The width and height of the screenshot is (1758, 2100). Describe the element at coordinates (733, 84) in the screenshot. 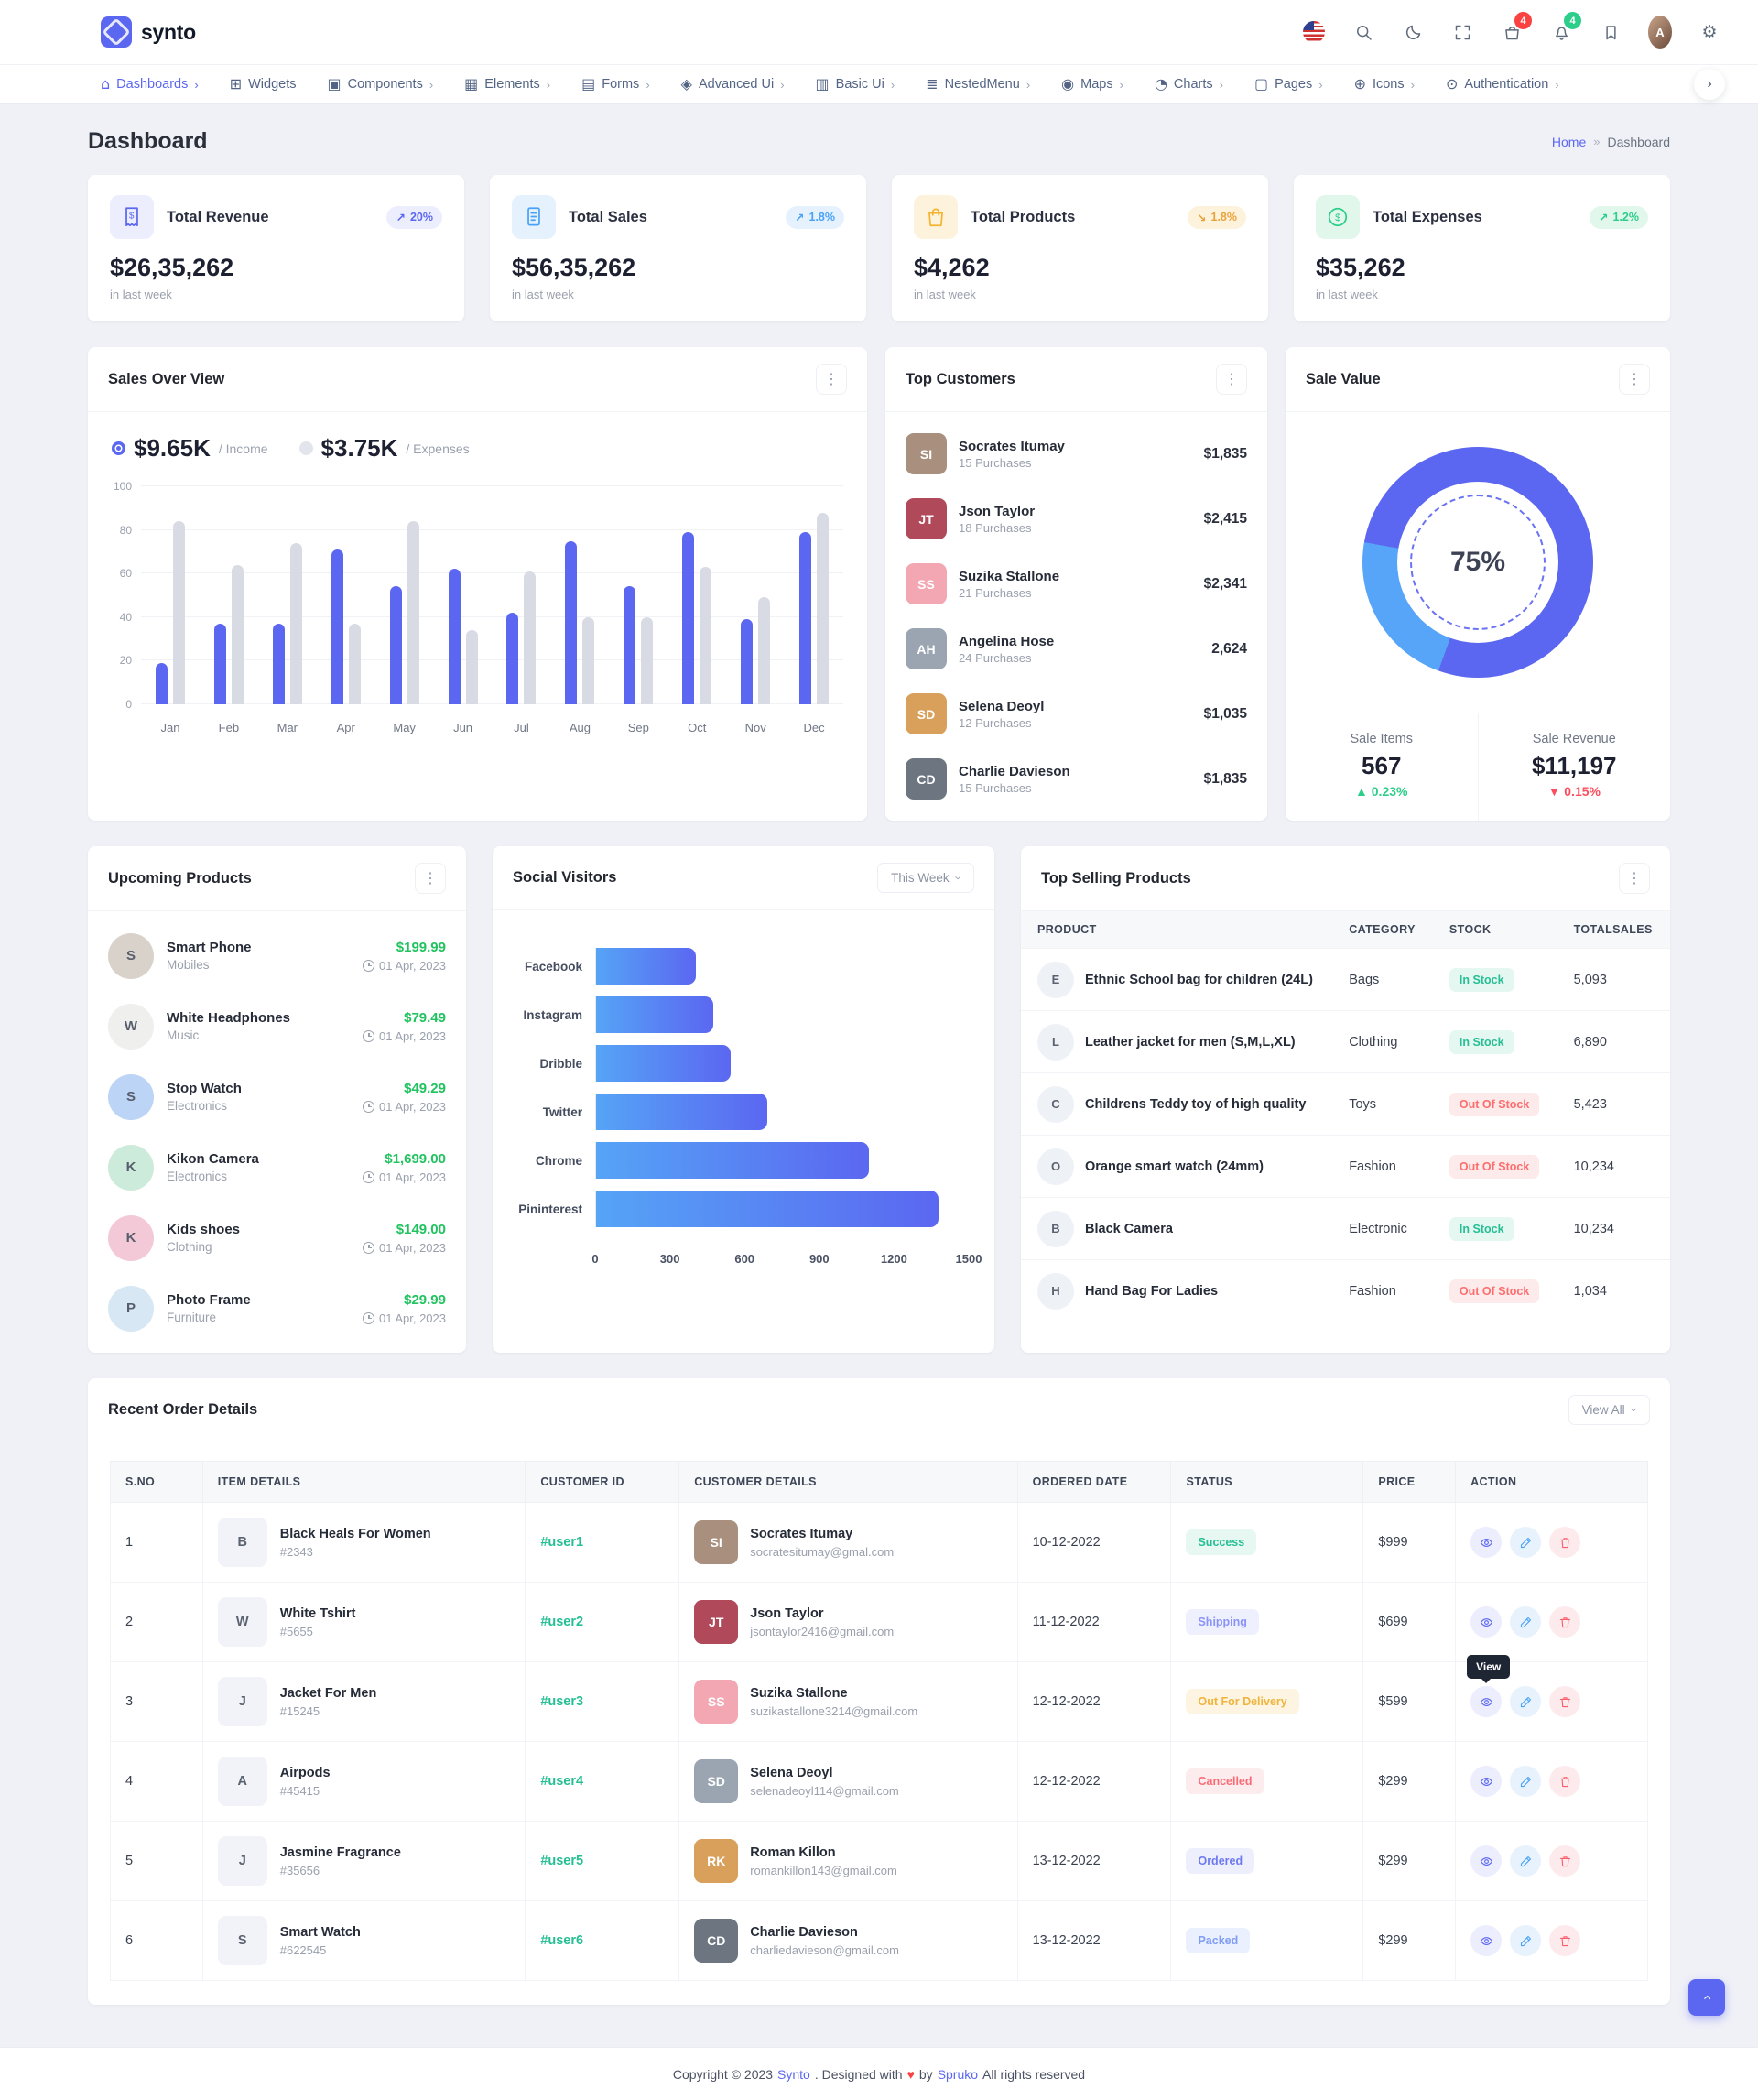

I see `nav-item-advanced-ui: ◈ Advanced Ui ›` at that location.